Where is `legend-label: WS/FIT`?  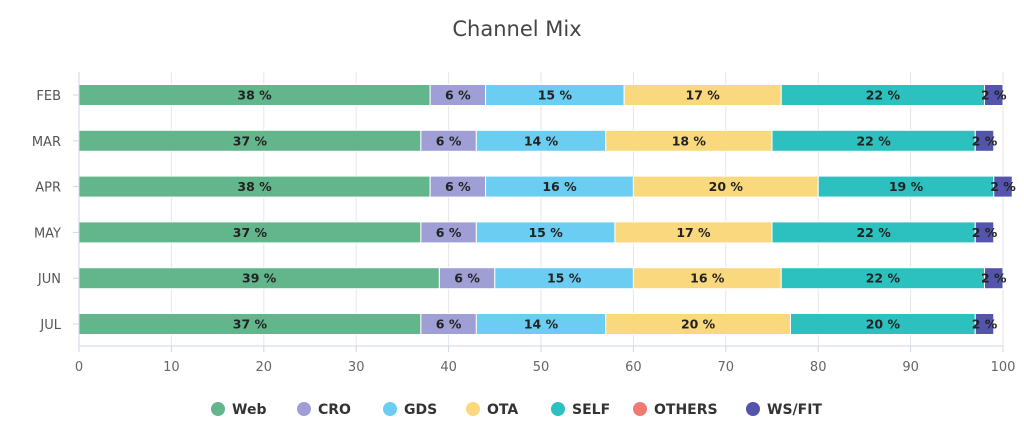
legend-label: WS/FIT is located at coordinates (794, 410).